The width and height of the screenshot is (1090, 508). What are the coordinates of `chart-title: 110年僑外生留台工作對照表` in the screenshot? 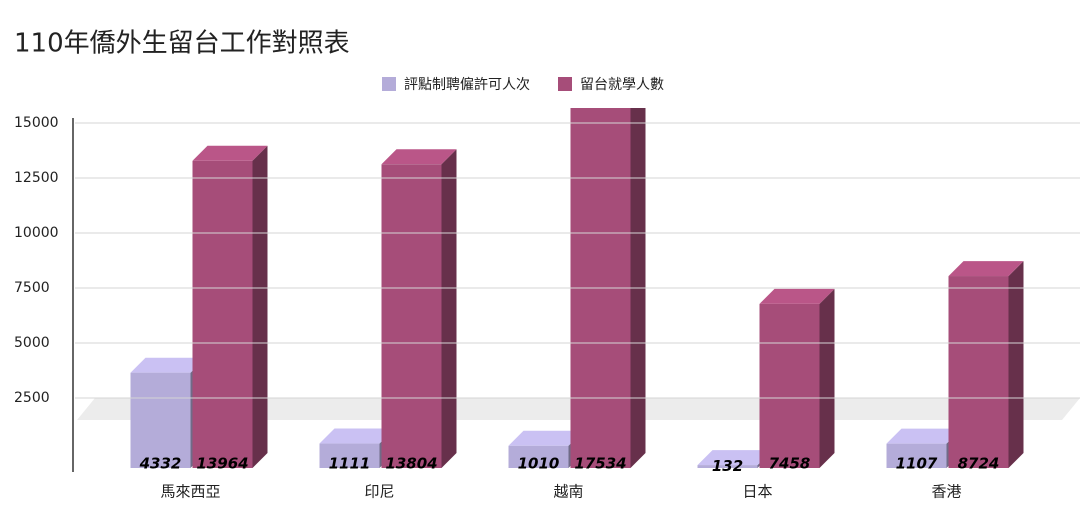 It's located at (182, 44).